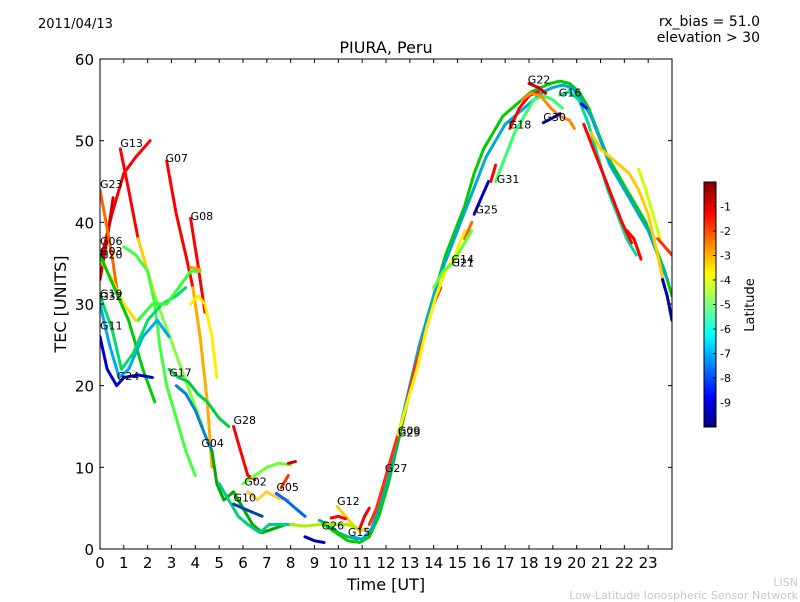 The width and height of the screenshot is (800, 602). Describe the element at coordinates (505, 563) in the screenshot. I see `x-tick-label: 17` at that location.